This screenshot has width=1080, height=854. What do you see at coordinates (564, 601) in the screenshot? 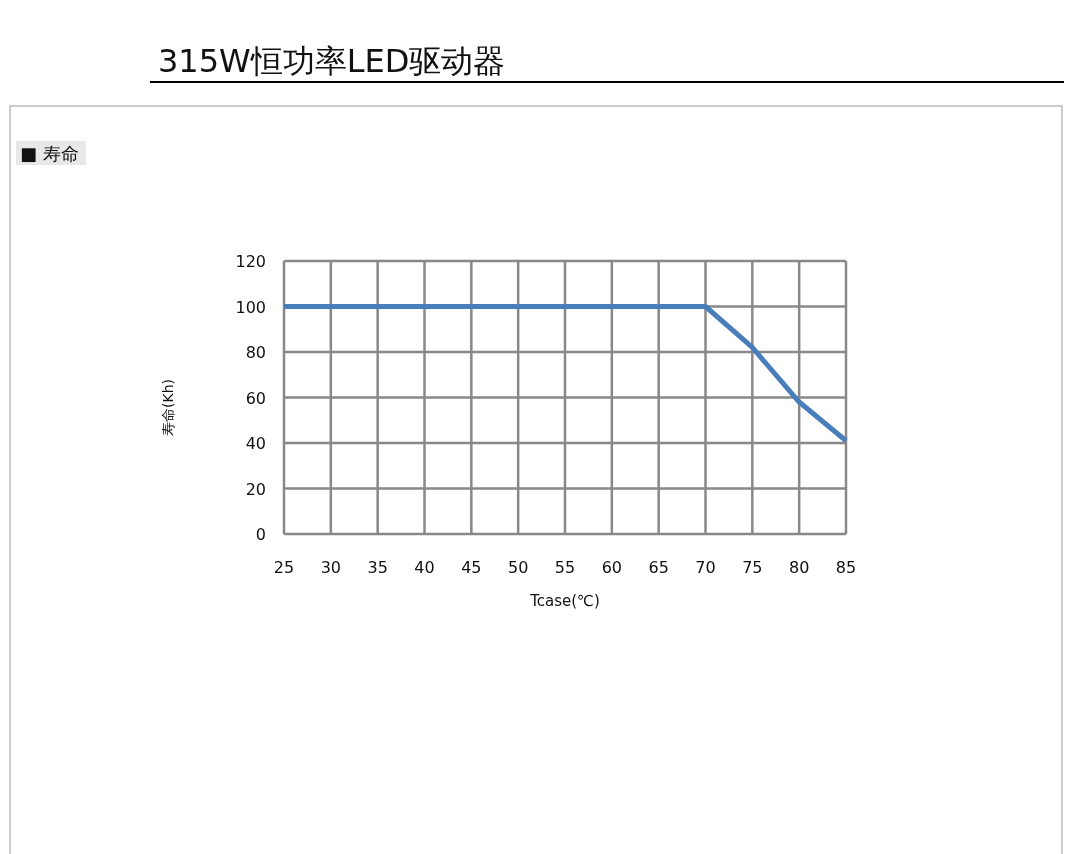
I see `x-axis-title: Tcase(℃)` at bounding box center [564, 601].